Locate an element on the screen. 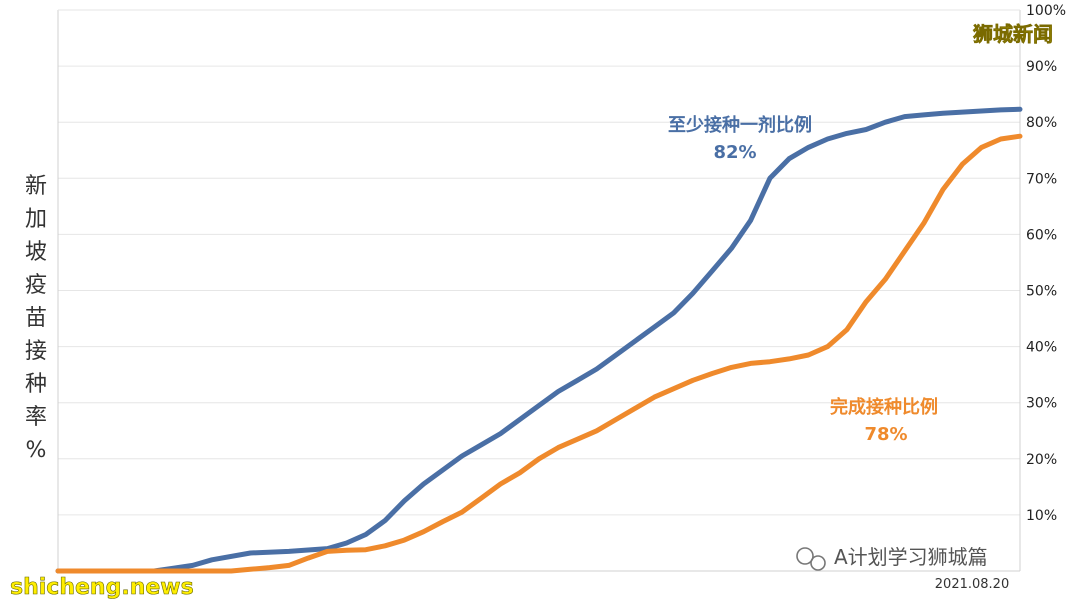 The height and width of the screenshot is (607, 1080). y-tick-label: 70% is located at coordinates (1041, 179).